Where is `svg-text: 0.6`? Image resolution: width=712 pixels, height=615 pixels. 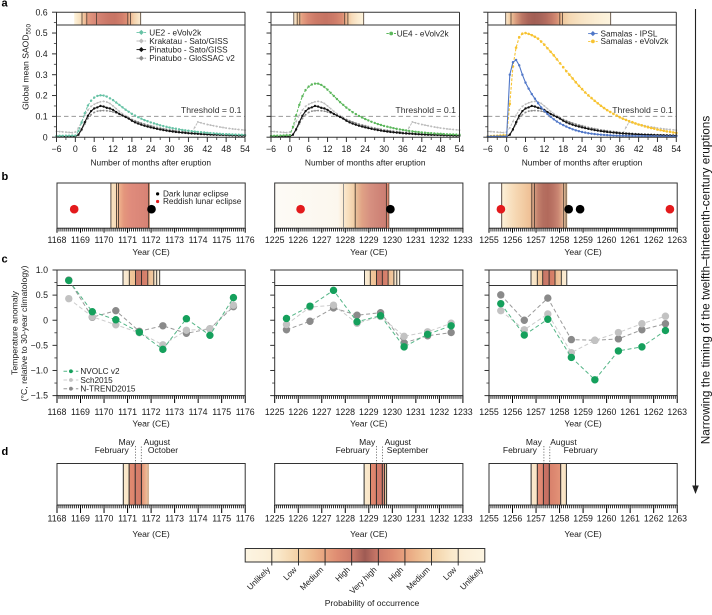 svg-text: 0.6 is located at coordinates (41, 12).